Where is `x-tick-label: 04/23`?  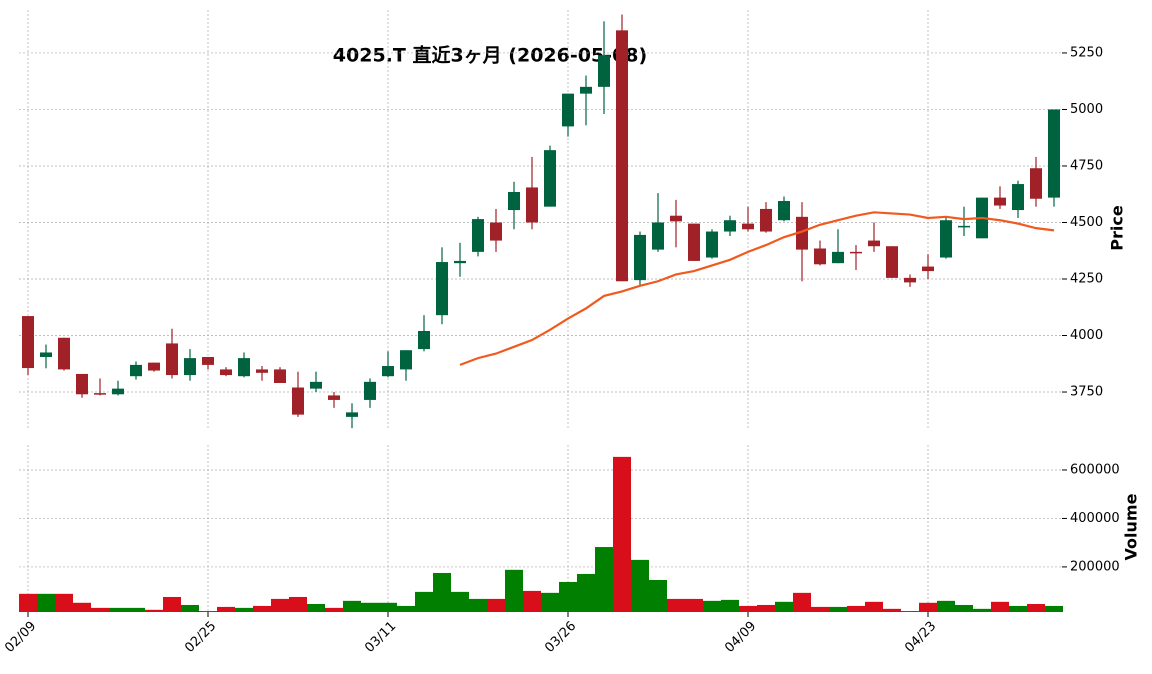
x-tick-label: 04/23 is located at coordinates (920, 637).